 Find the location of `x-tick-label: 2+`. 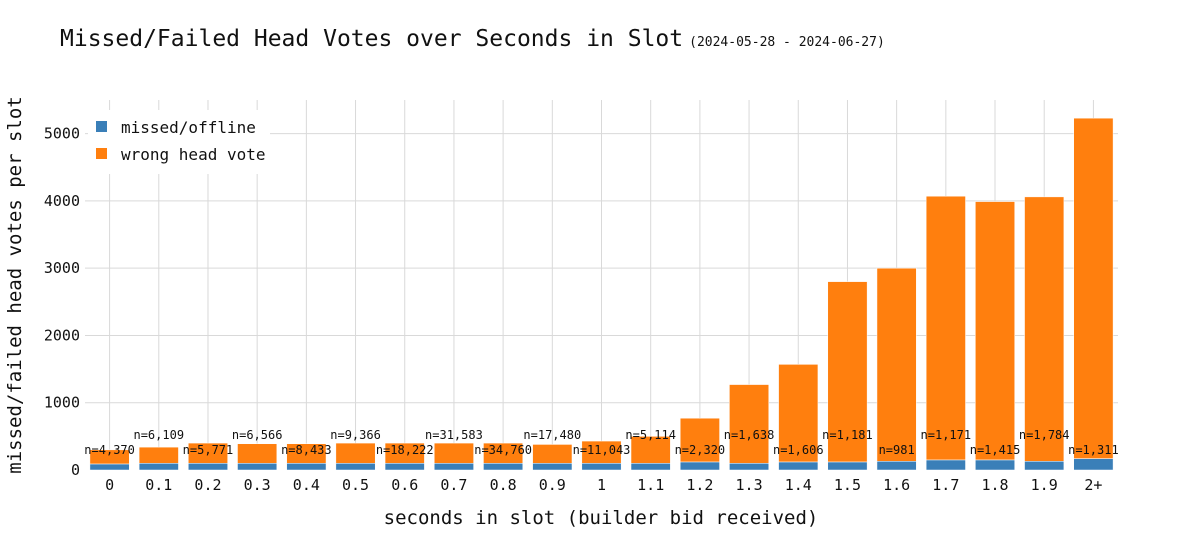

x-tick-label: 2+ is located at coordinates (1093, 485).